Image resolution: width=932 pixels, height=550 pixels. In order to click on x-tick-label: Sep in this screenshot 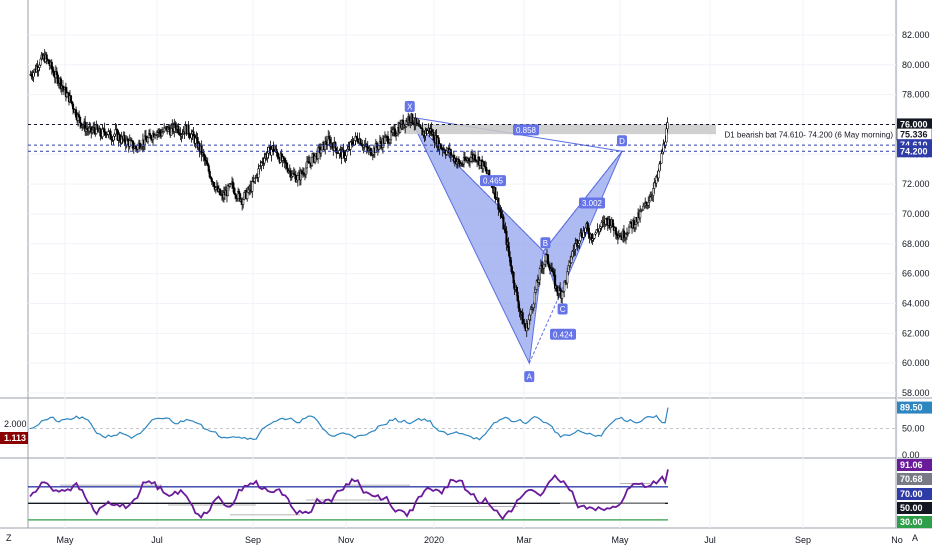, I will do `click(253, 540)`.